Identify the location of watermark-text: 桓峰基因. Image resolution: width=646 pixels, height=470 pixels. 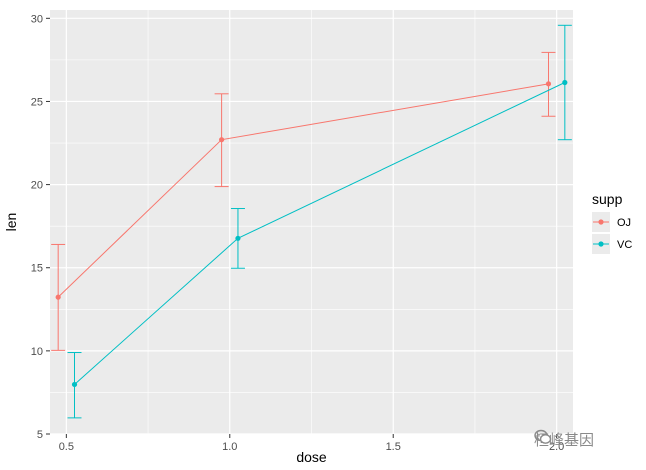
(564, 439).